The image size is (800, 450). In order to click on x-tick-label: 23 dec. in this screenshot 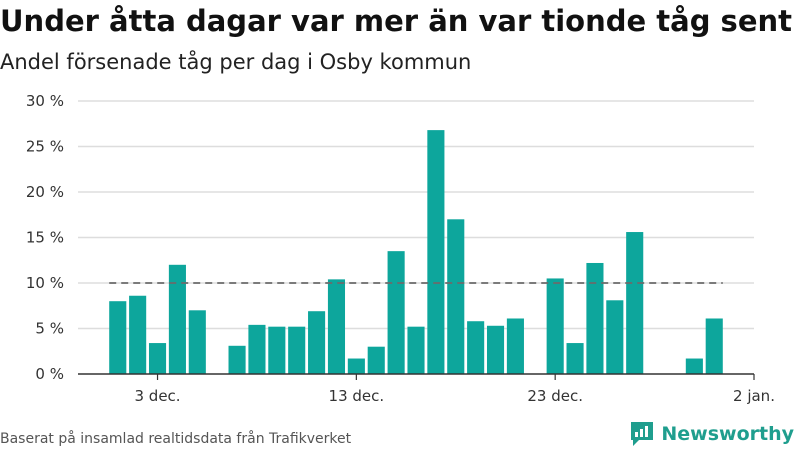, I will do `click(555, 396)`.